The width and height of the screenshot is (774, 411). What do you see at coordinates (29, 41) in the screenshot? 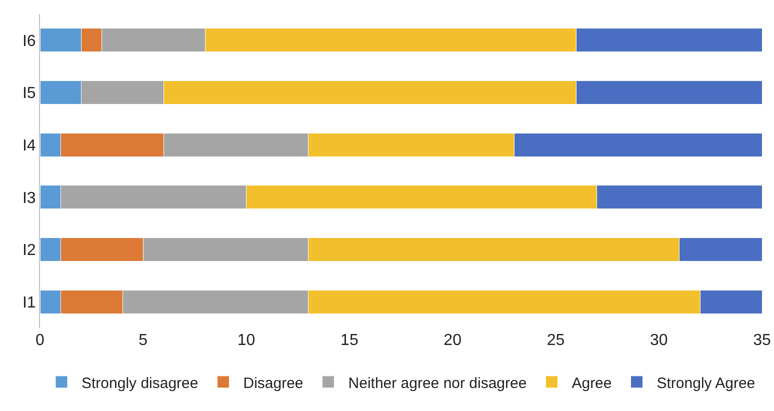
I see `y-tick-label: I6` at bounding box center [29, 41].